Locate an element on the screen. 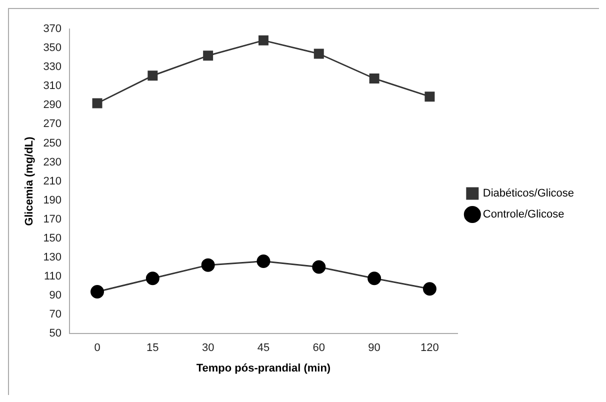 The height and width of the screenshot is (402, 606). y-axis-title: Glicemia (mg/dL) is located at coordinates (30, 181).